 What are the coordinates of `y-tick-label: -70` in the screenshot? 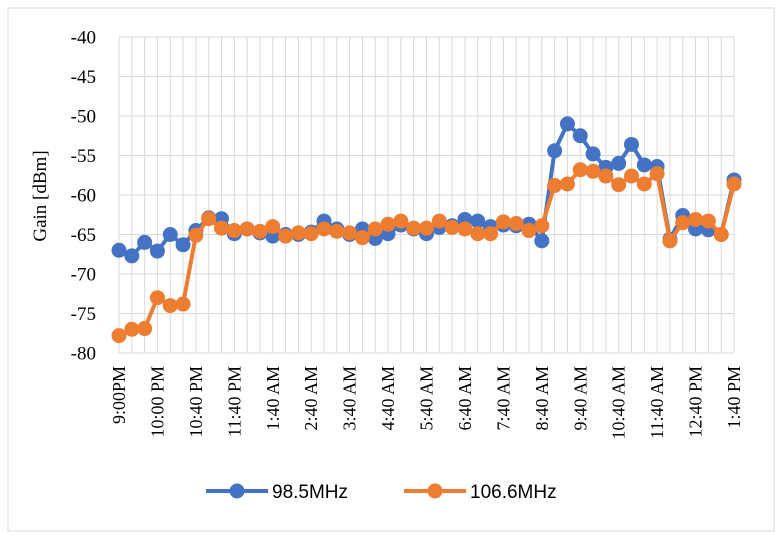 It's located at (83, 275).